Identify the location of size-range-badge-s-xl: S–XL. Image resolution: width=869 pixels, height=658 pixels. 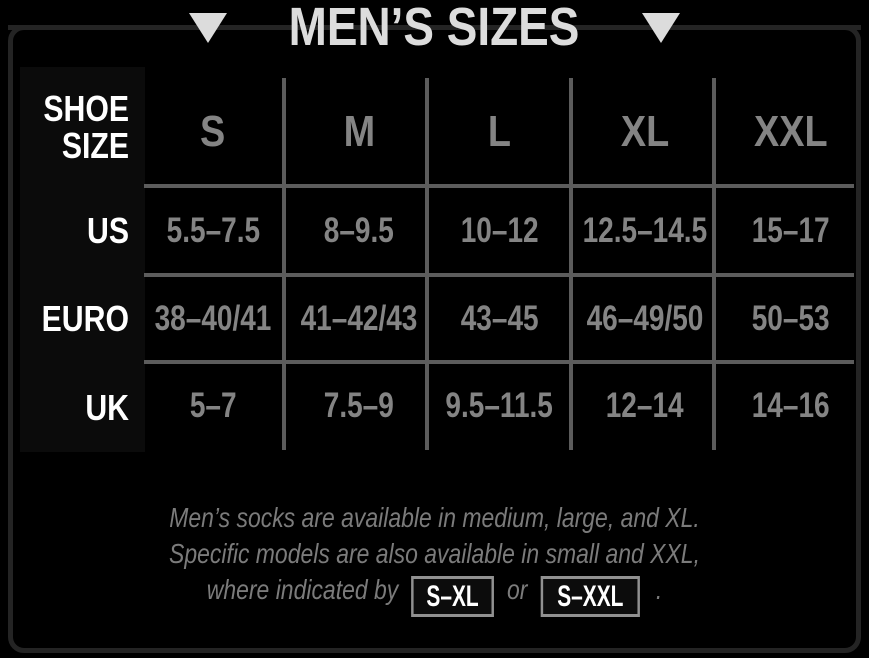
(453, 596).